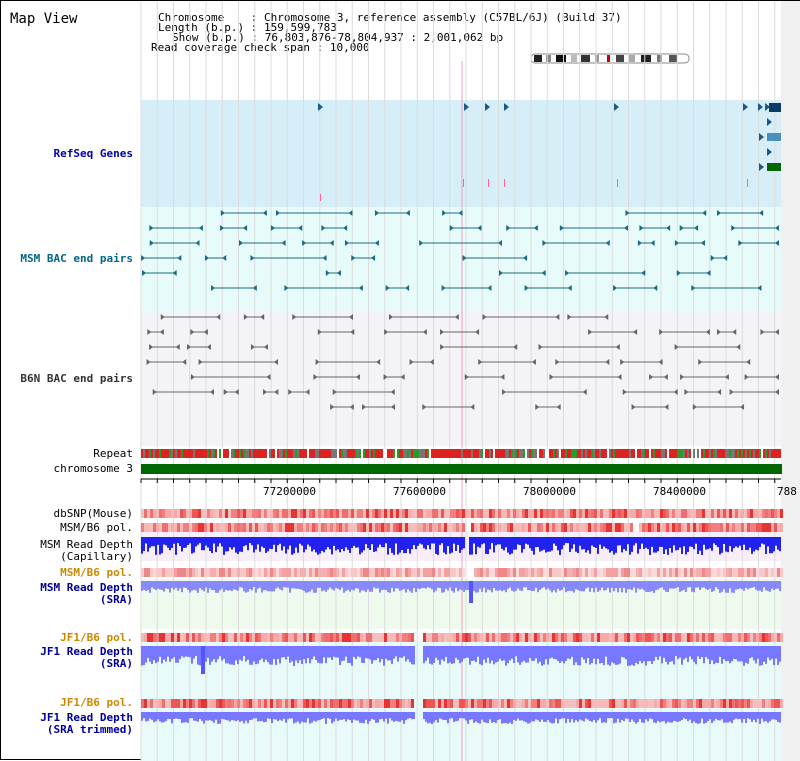 This screenshot has height=761, width=800. What do you see at coordinates (774, 167) in the screenshot?
I see `refseq-gene-block` at bounding box center [774, 167].